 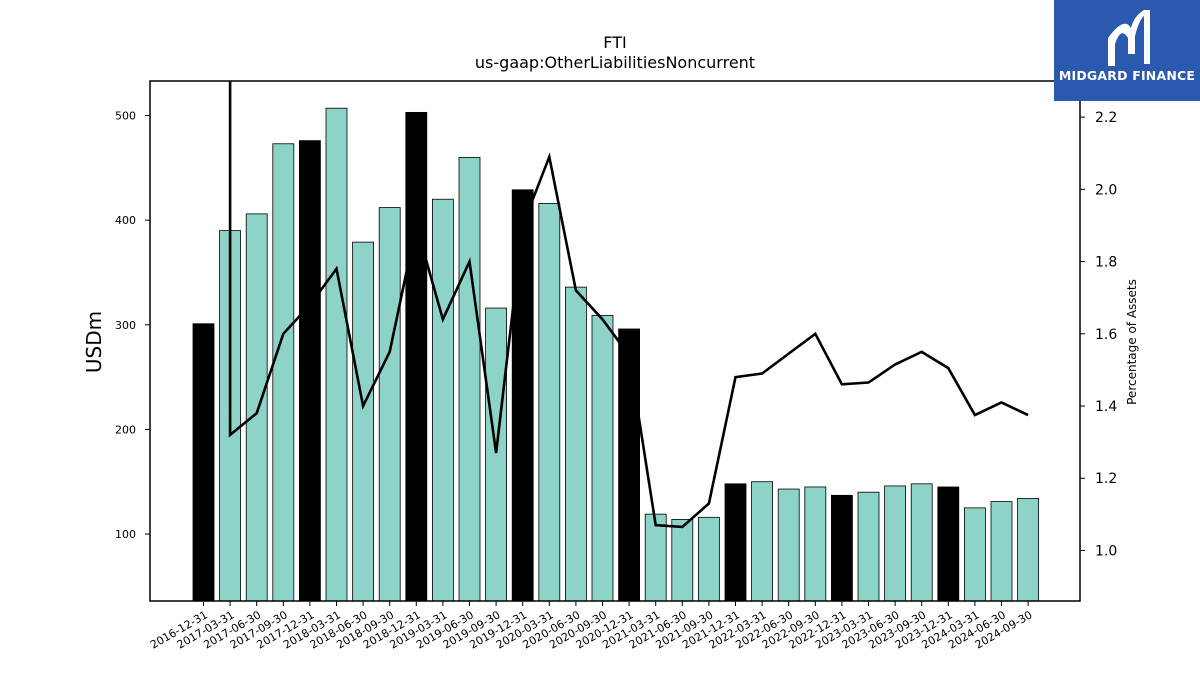 What do you see at coordinates (1106, 263) in the screenshot?
I see `y2-tick-label: 1.8` at bounding box center [1106, 263].